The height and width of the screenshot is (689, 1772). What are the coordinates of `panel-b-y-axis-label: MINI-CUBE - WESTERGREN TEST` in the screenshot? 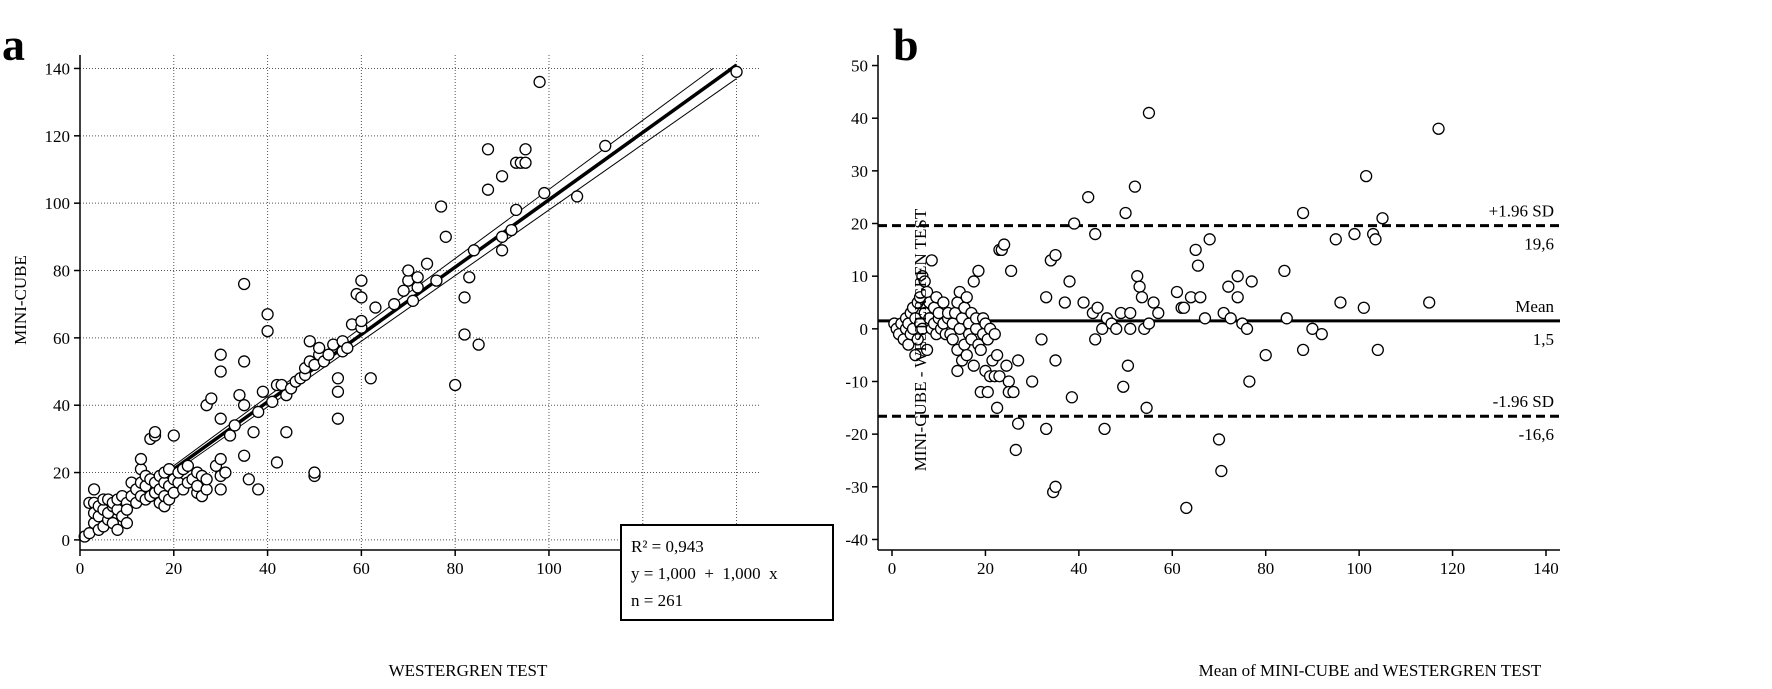 It's located at (920, 339).